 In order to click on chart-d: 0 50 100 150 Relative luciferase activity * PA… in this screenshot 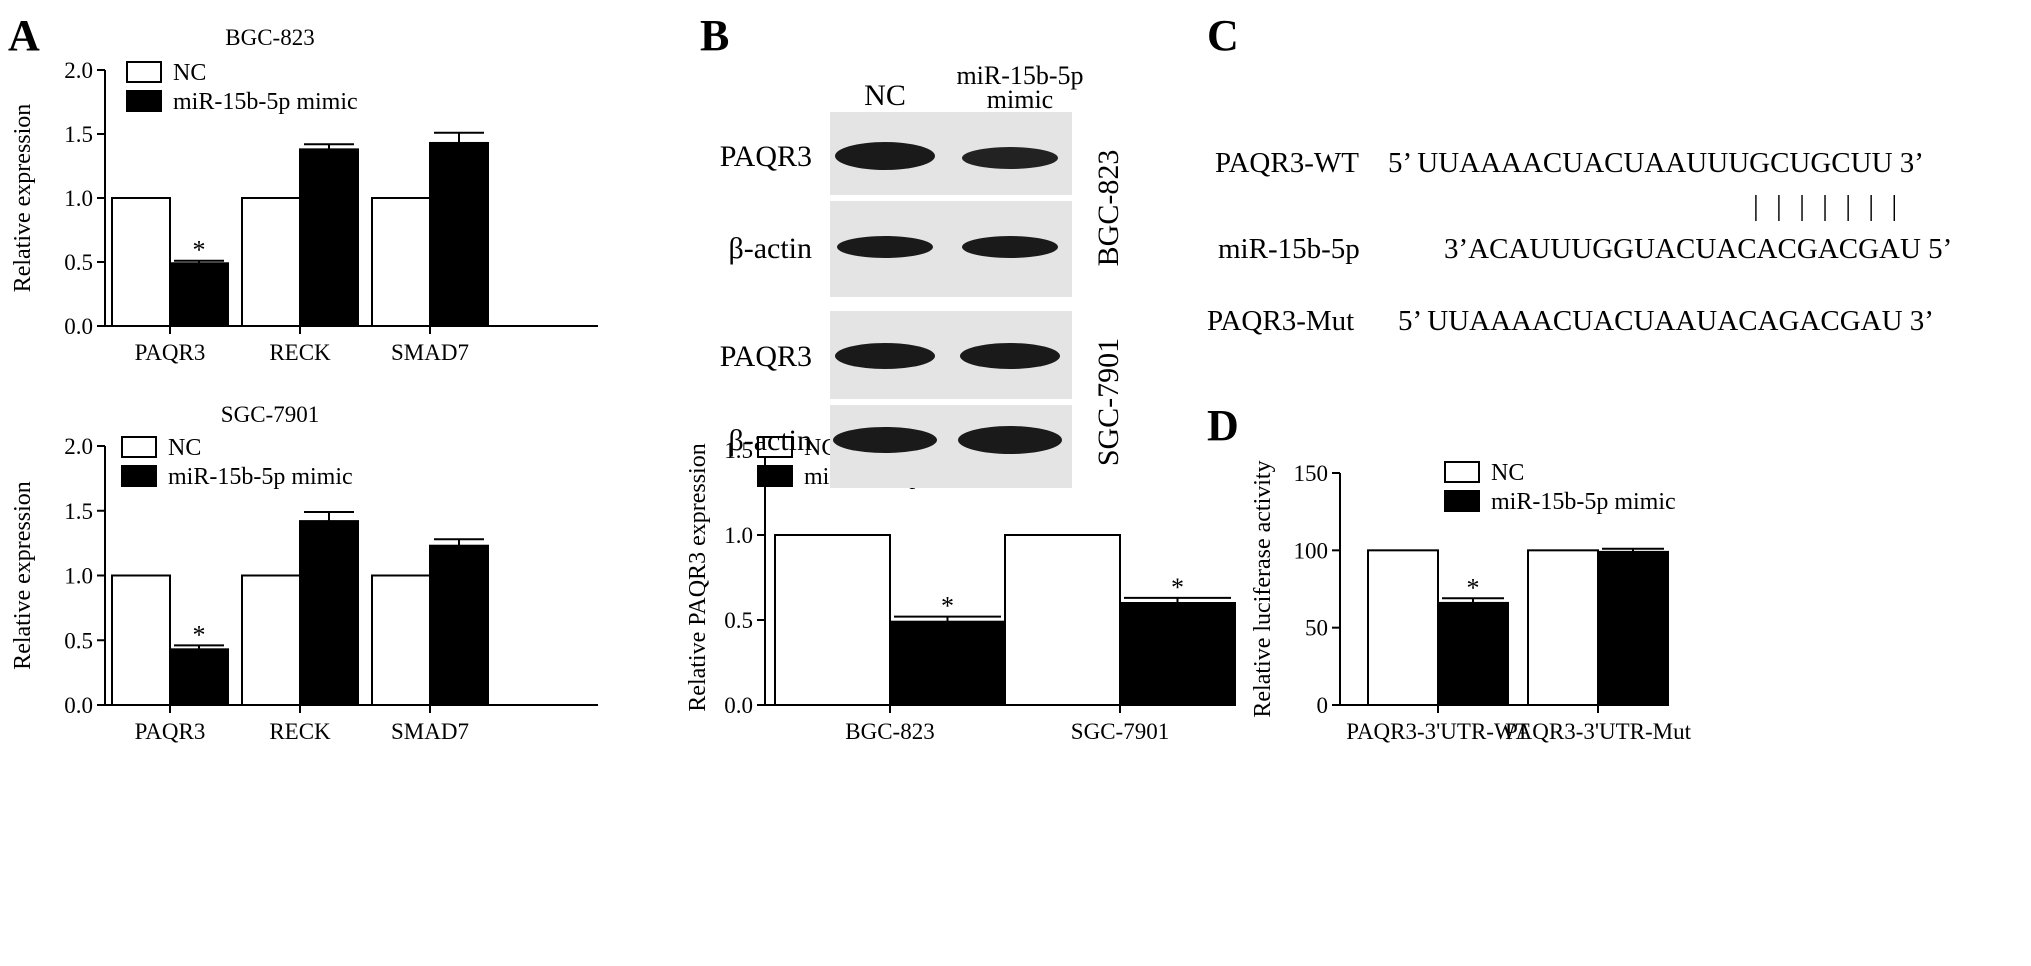, I will do `click(1471, 602)`.